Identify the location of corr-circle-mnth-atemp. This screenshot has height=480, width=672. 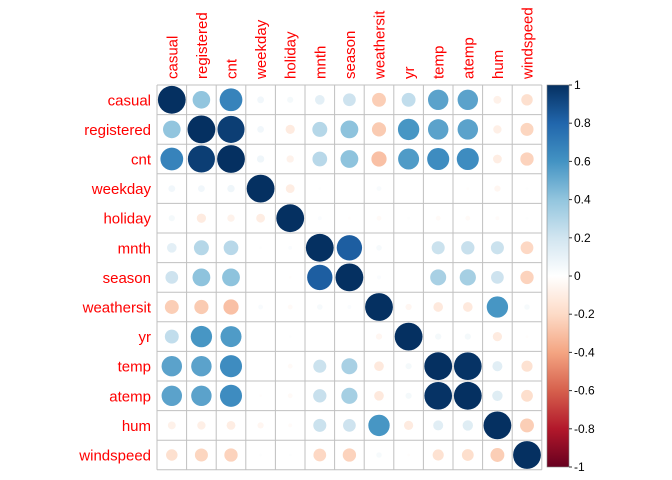
(468, 248).